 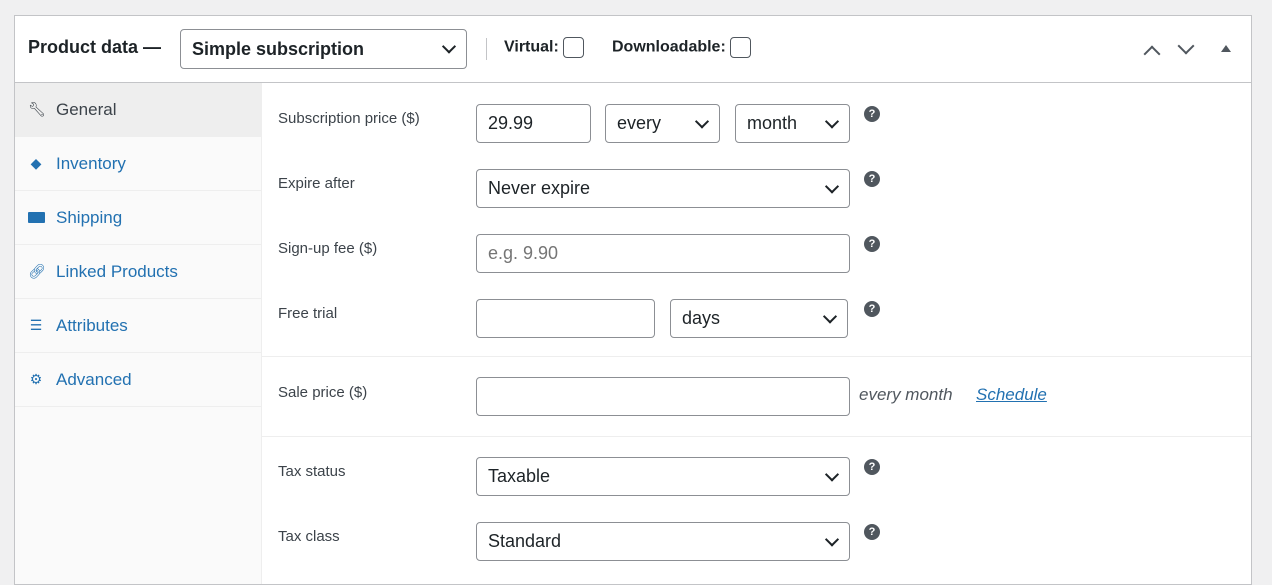 I want to click on downloadable-checkbox, so click(x=740, y=47).